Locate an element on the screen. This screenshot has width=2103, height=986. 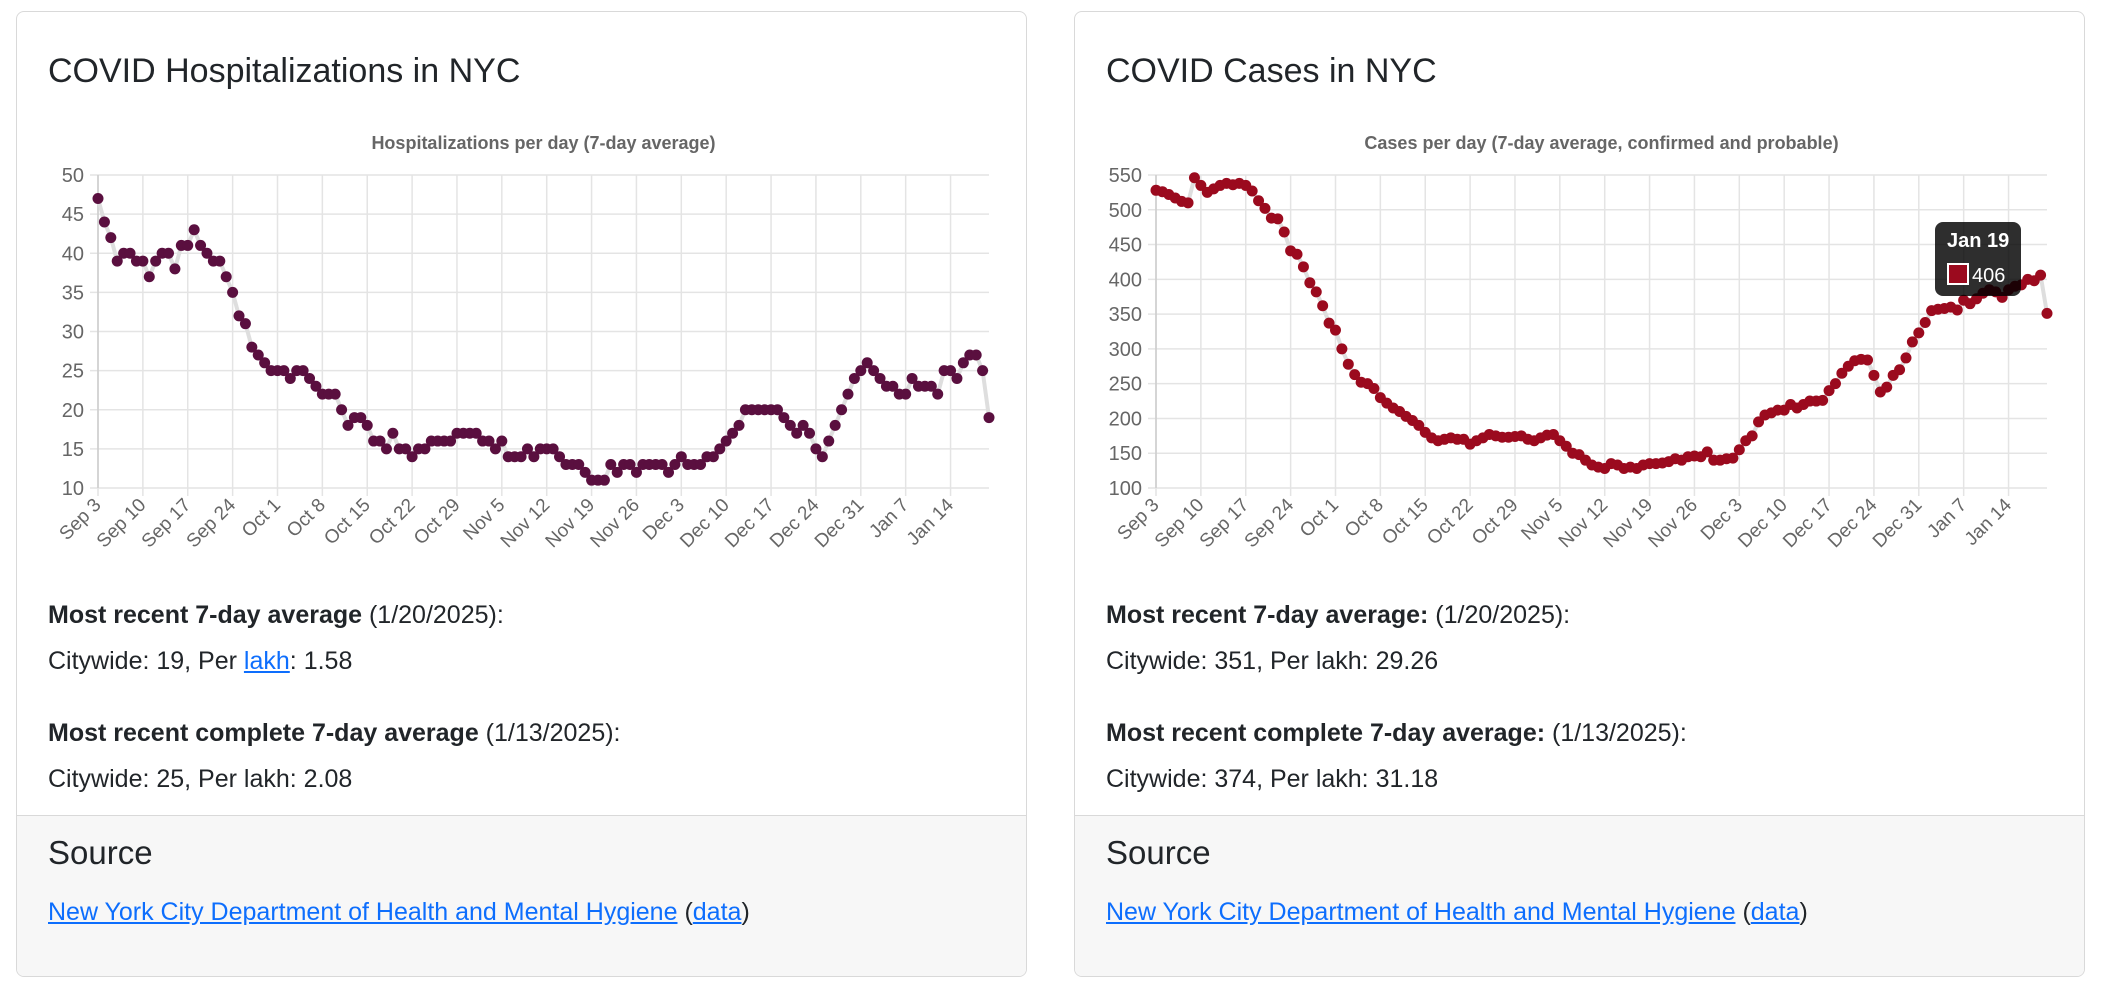
recent-date: (1/20/2025): is located at coordinates (1499, 615).